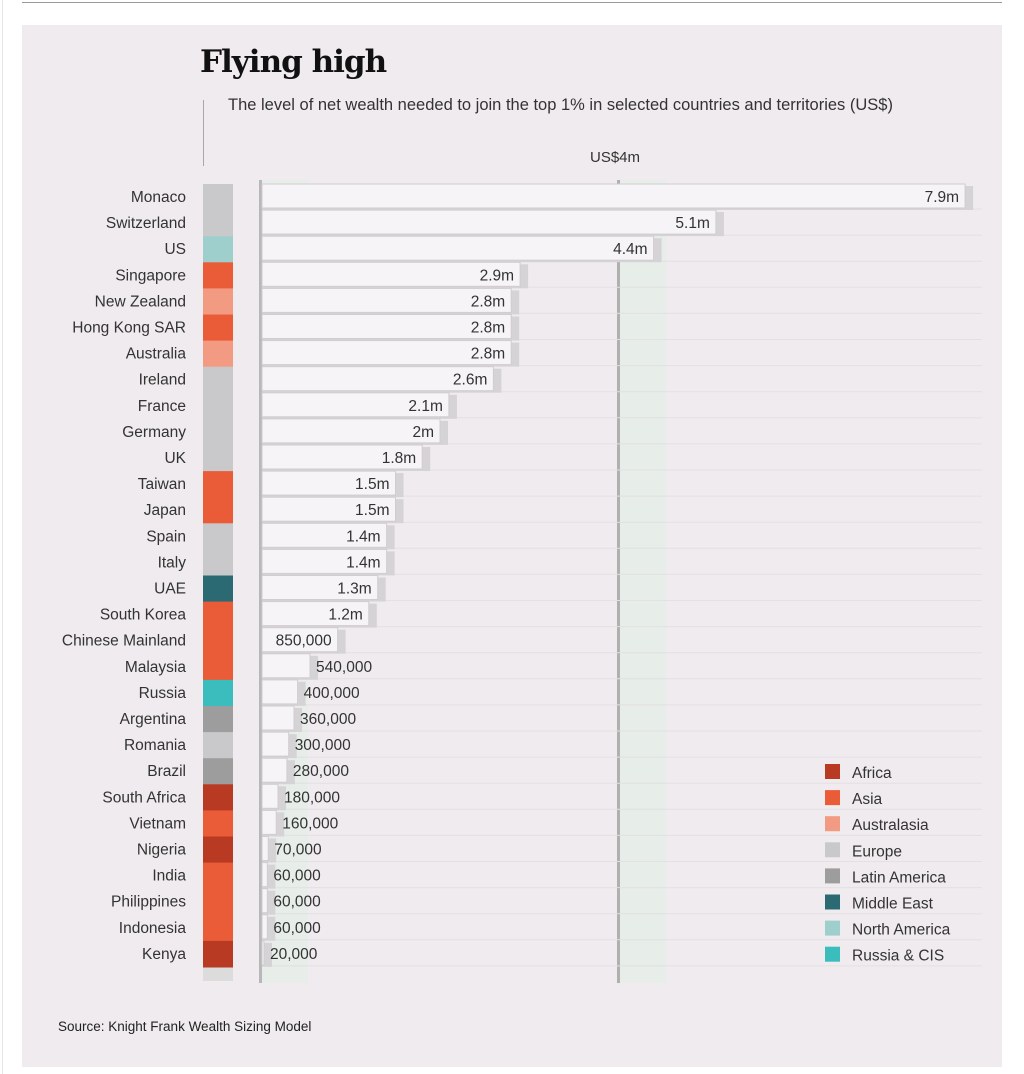 The height and width of the screenshot is (1074, 1024). I want to click on value-label: 400,000, so click(332, 693).